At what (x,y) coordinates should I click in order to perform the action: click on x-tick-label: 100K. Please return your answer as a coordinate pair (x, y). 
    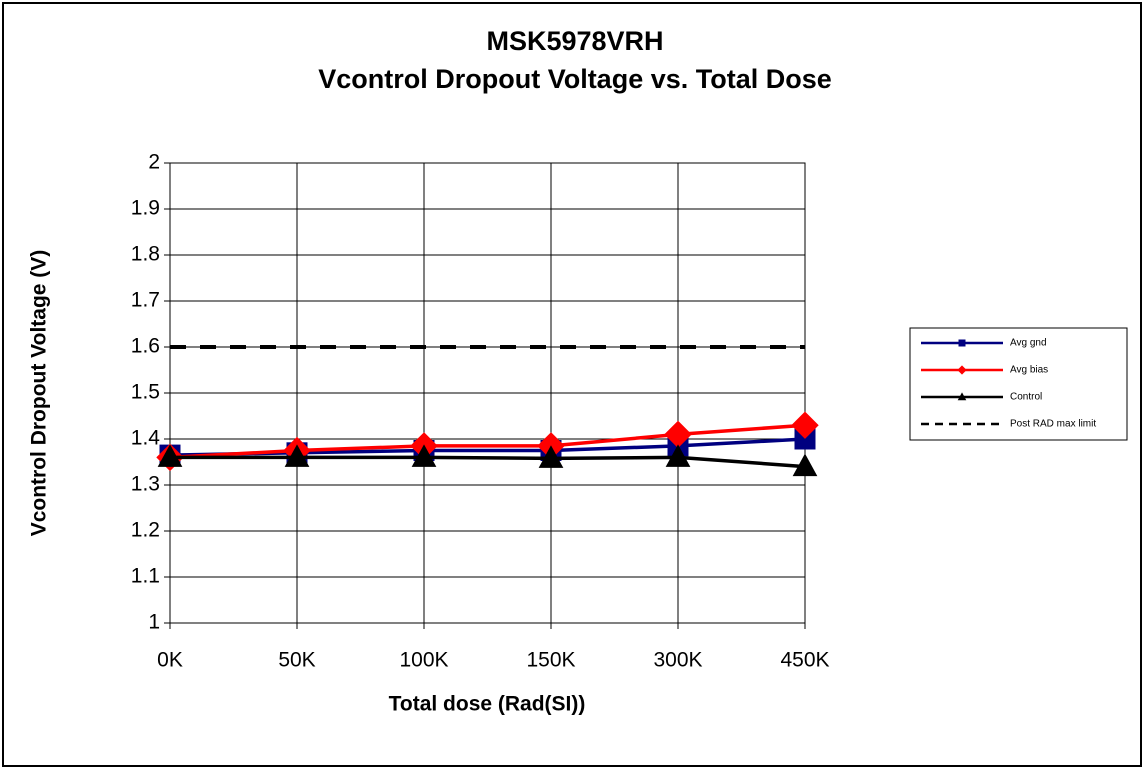
    Looking at the image, I should click on (423, 660).